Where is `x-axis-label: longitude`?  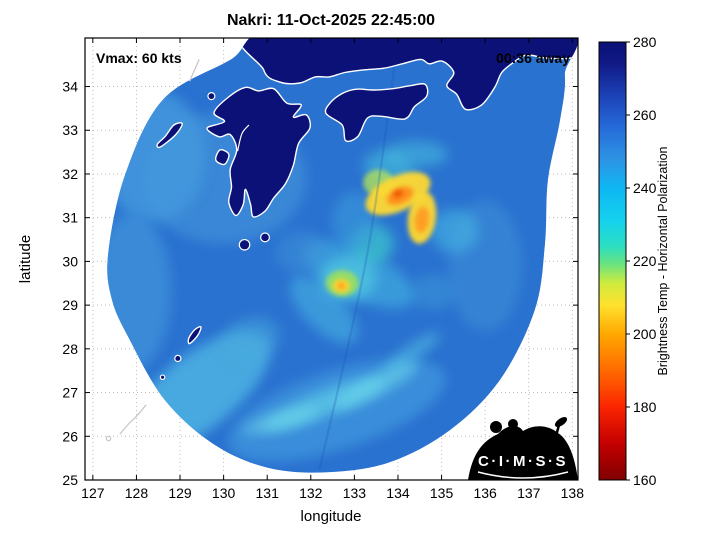 x-axis-label: longitude is located at coordinates (331, 516).